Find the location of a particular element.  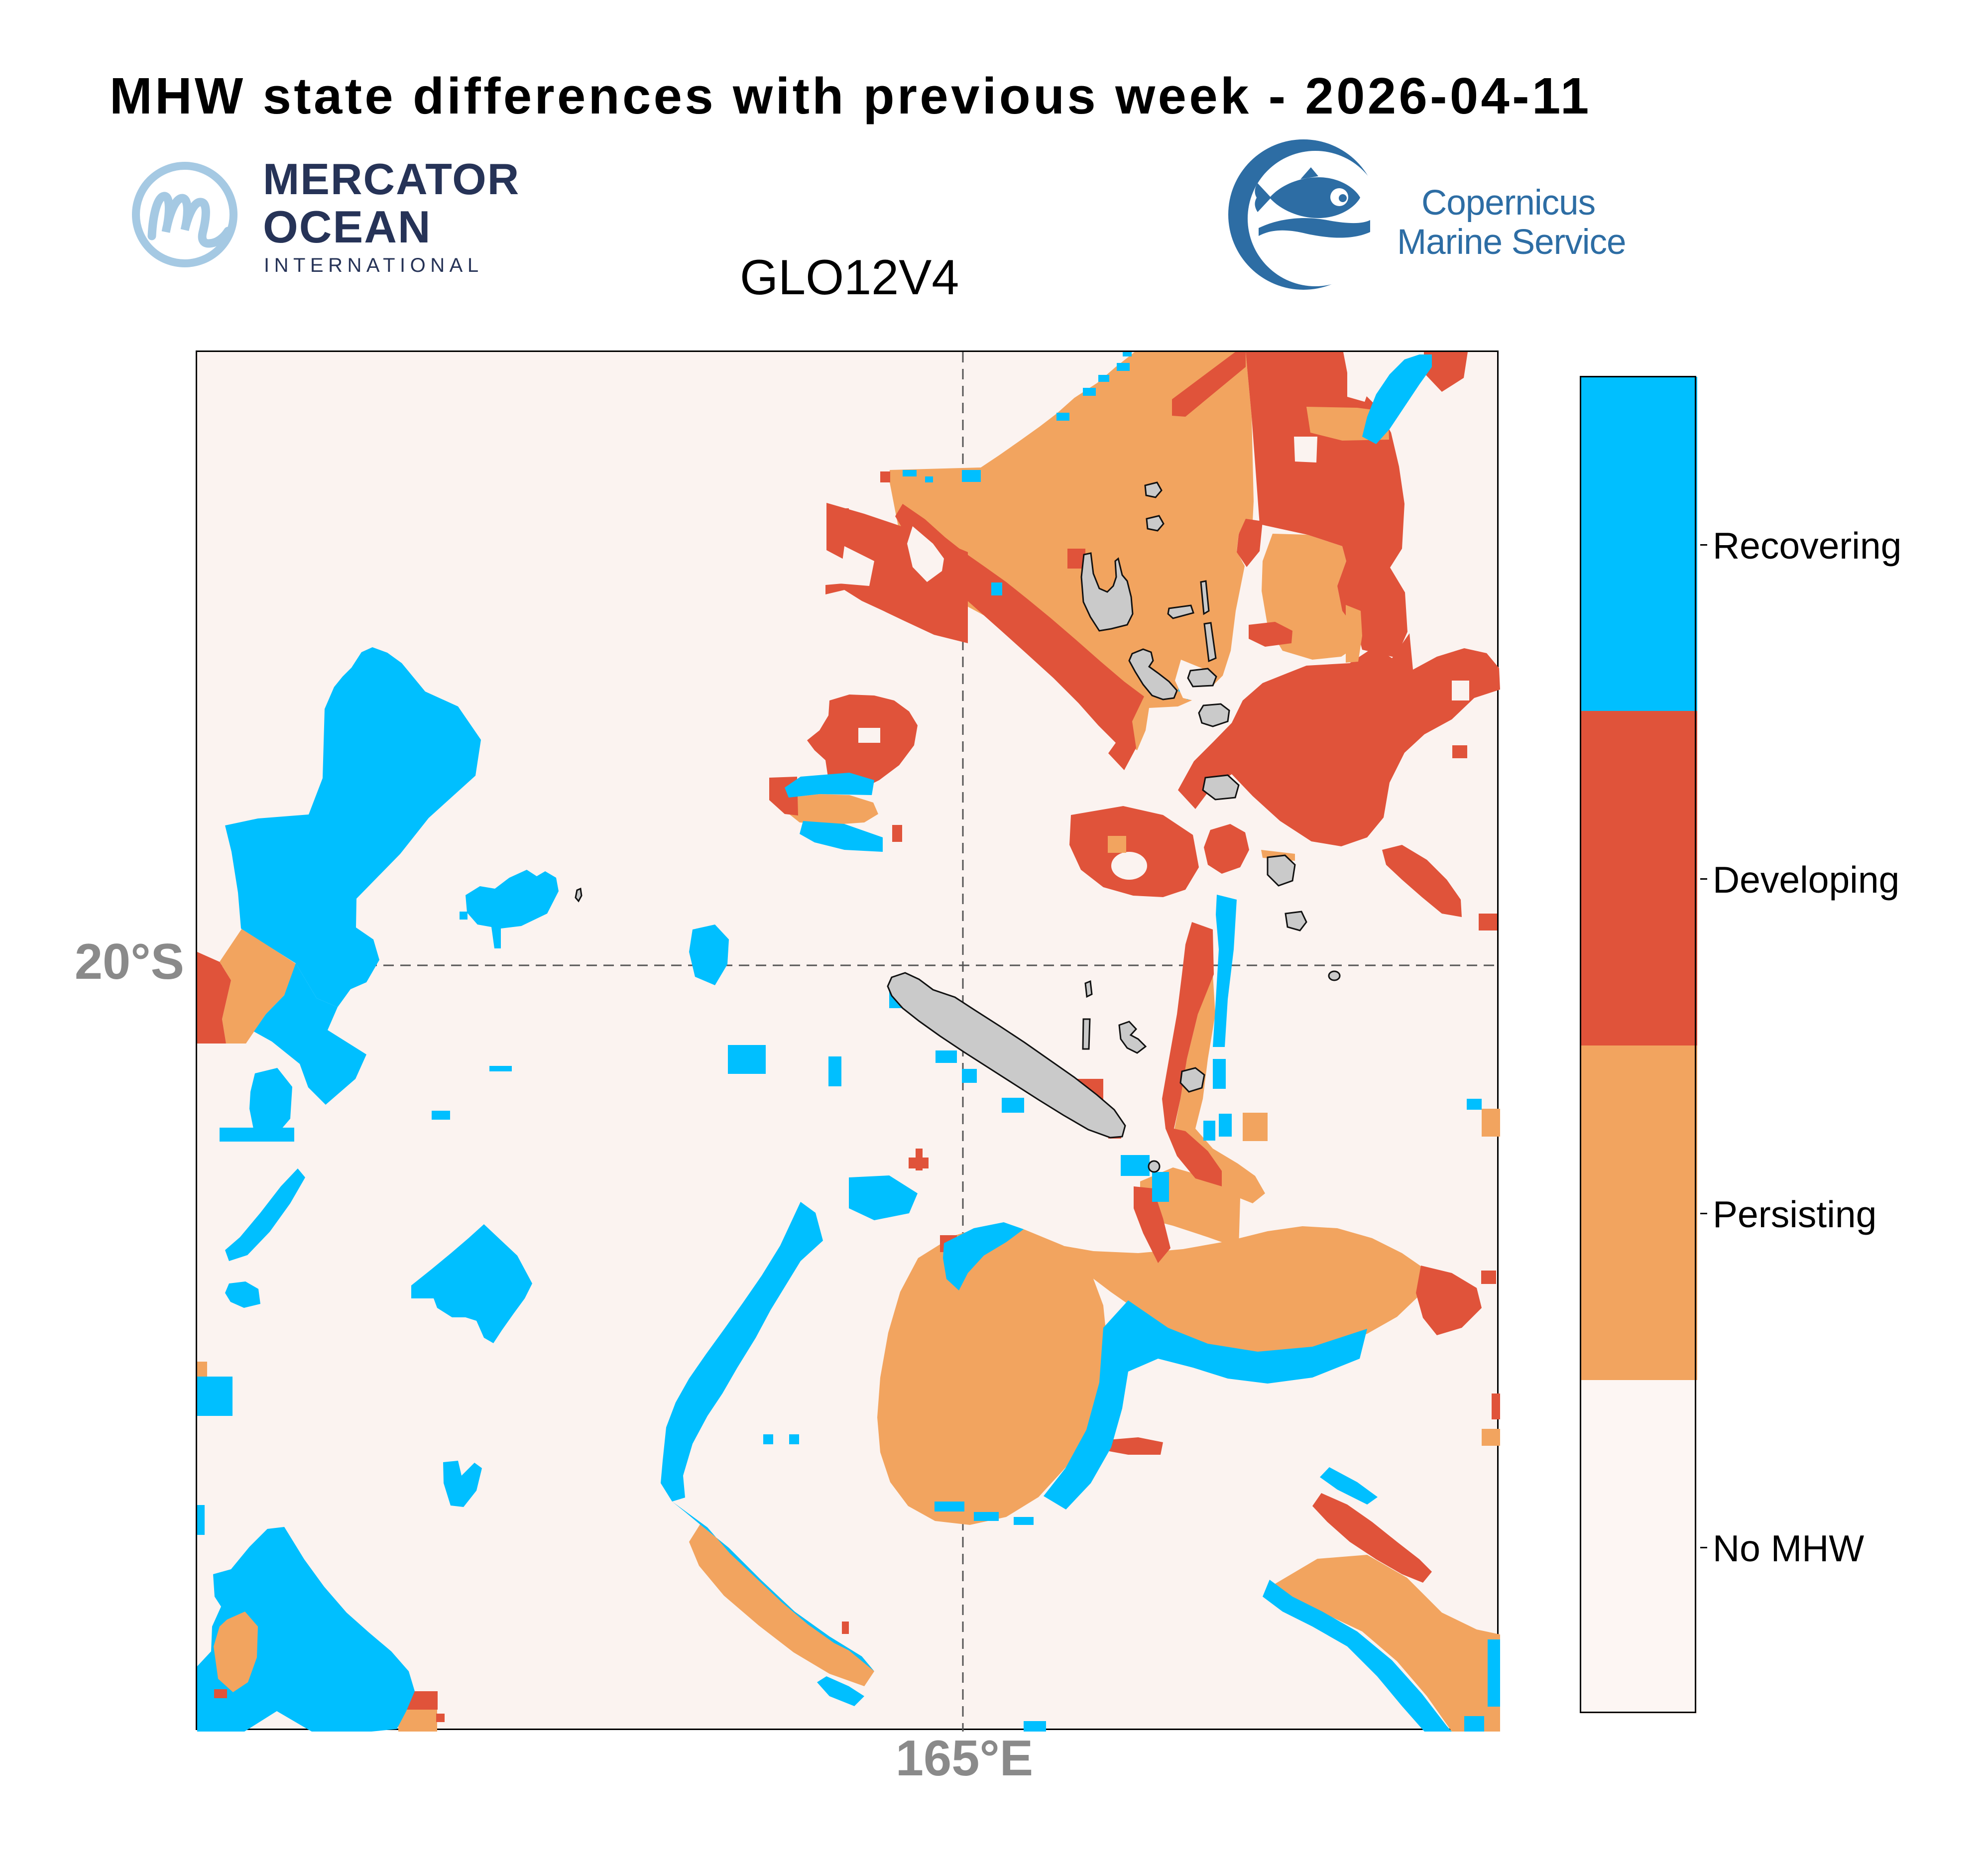

svg-text: Marine Service is located at coordinates (1512, 243).